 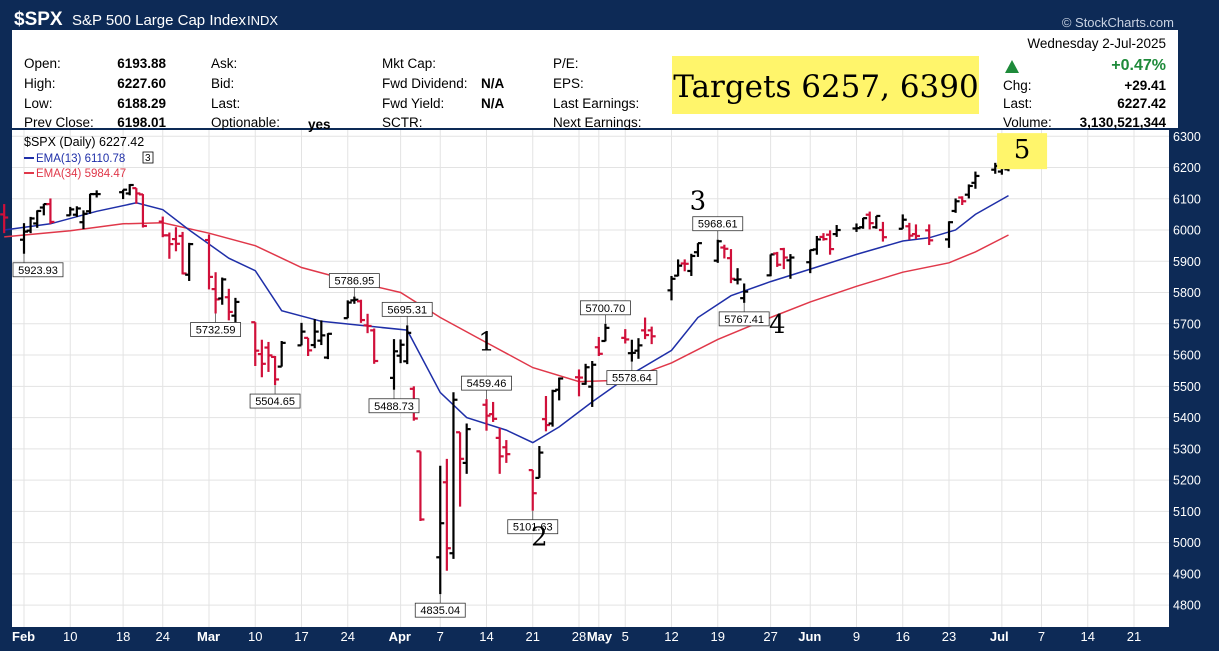 What do you see at coordinates (1041, 636) in the screenshot?
I see `x-tick-label: 7` at bounding box center [1041, 636].